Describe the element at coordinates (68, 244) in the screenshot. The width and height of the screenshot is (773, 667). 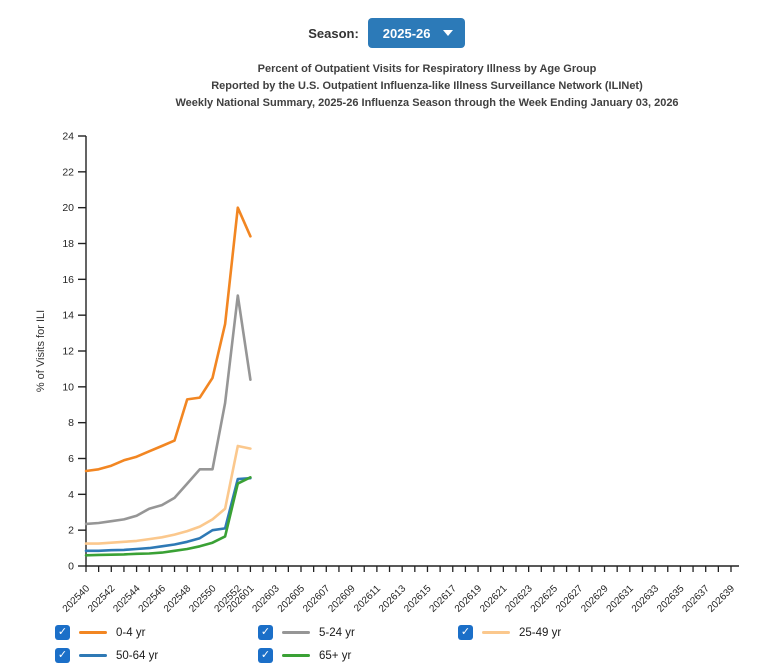
I see `y-tick-label: 18` at that location.